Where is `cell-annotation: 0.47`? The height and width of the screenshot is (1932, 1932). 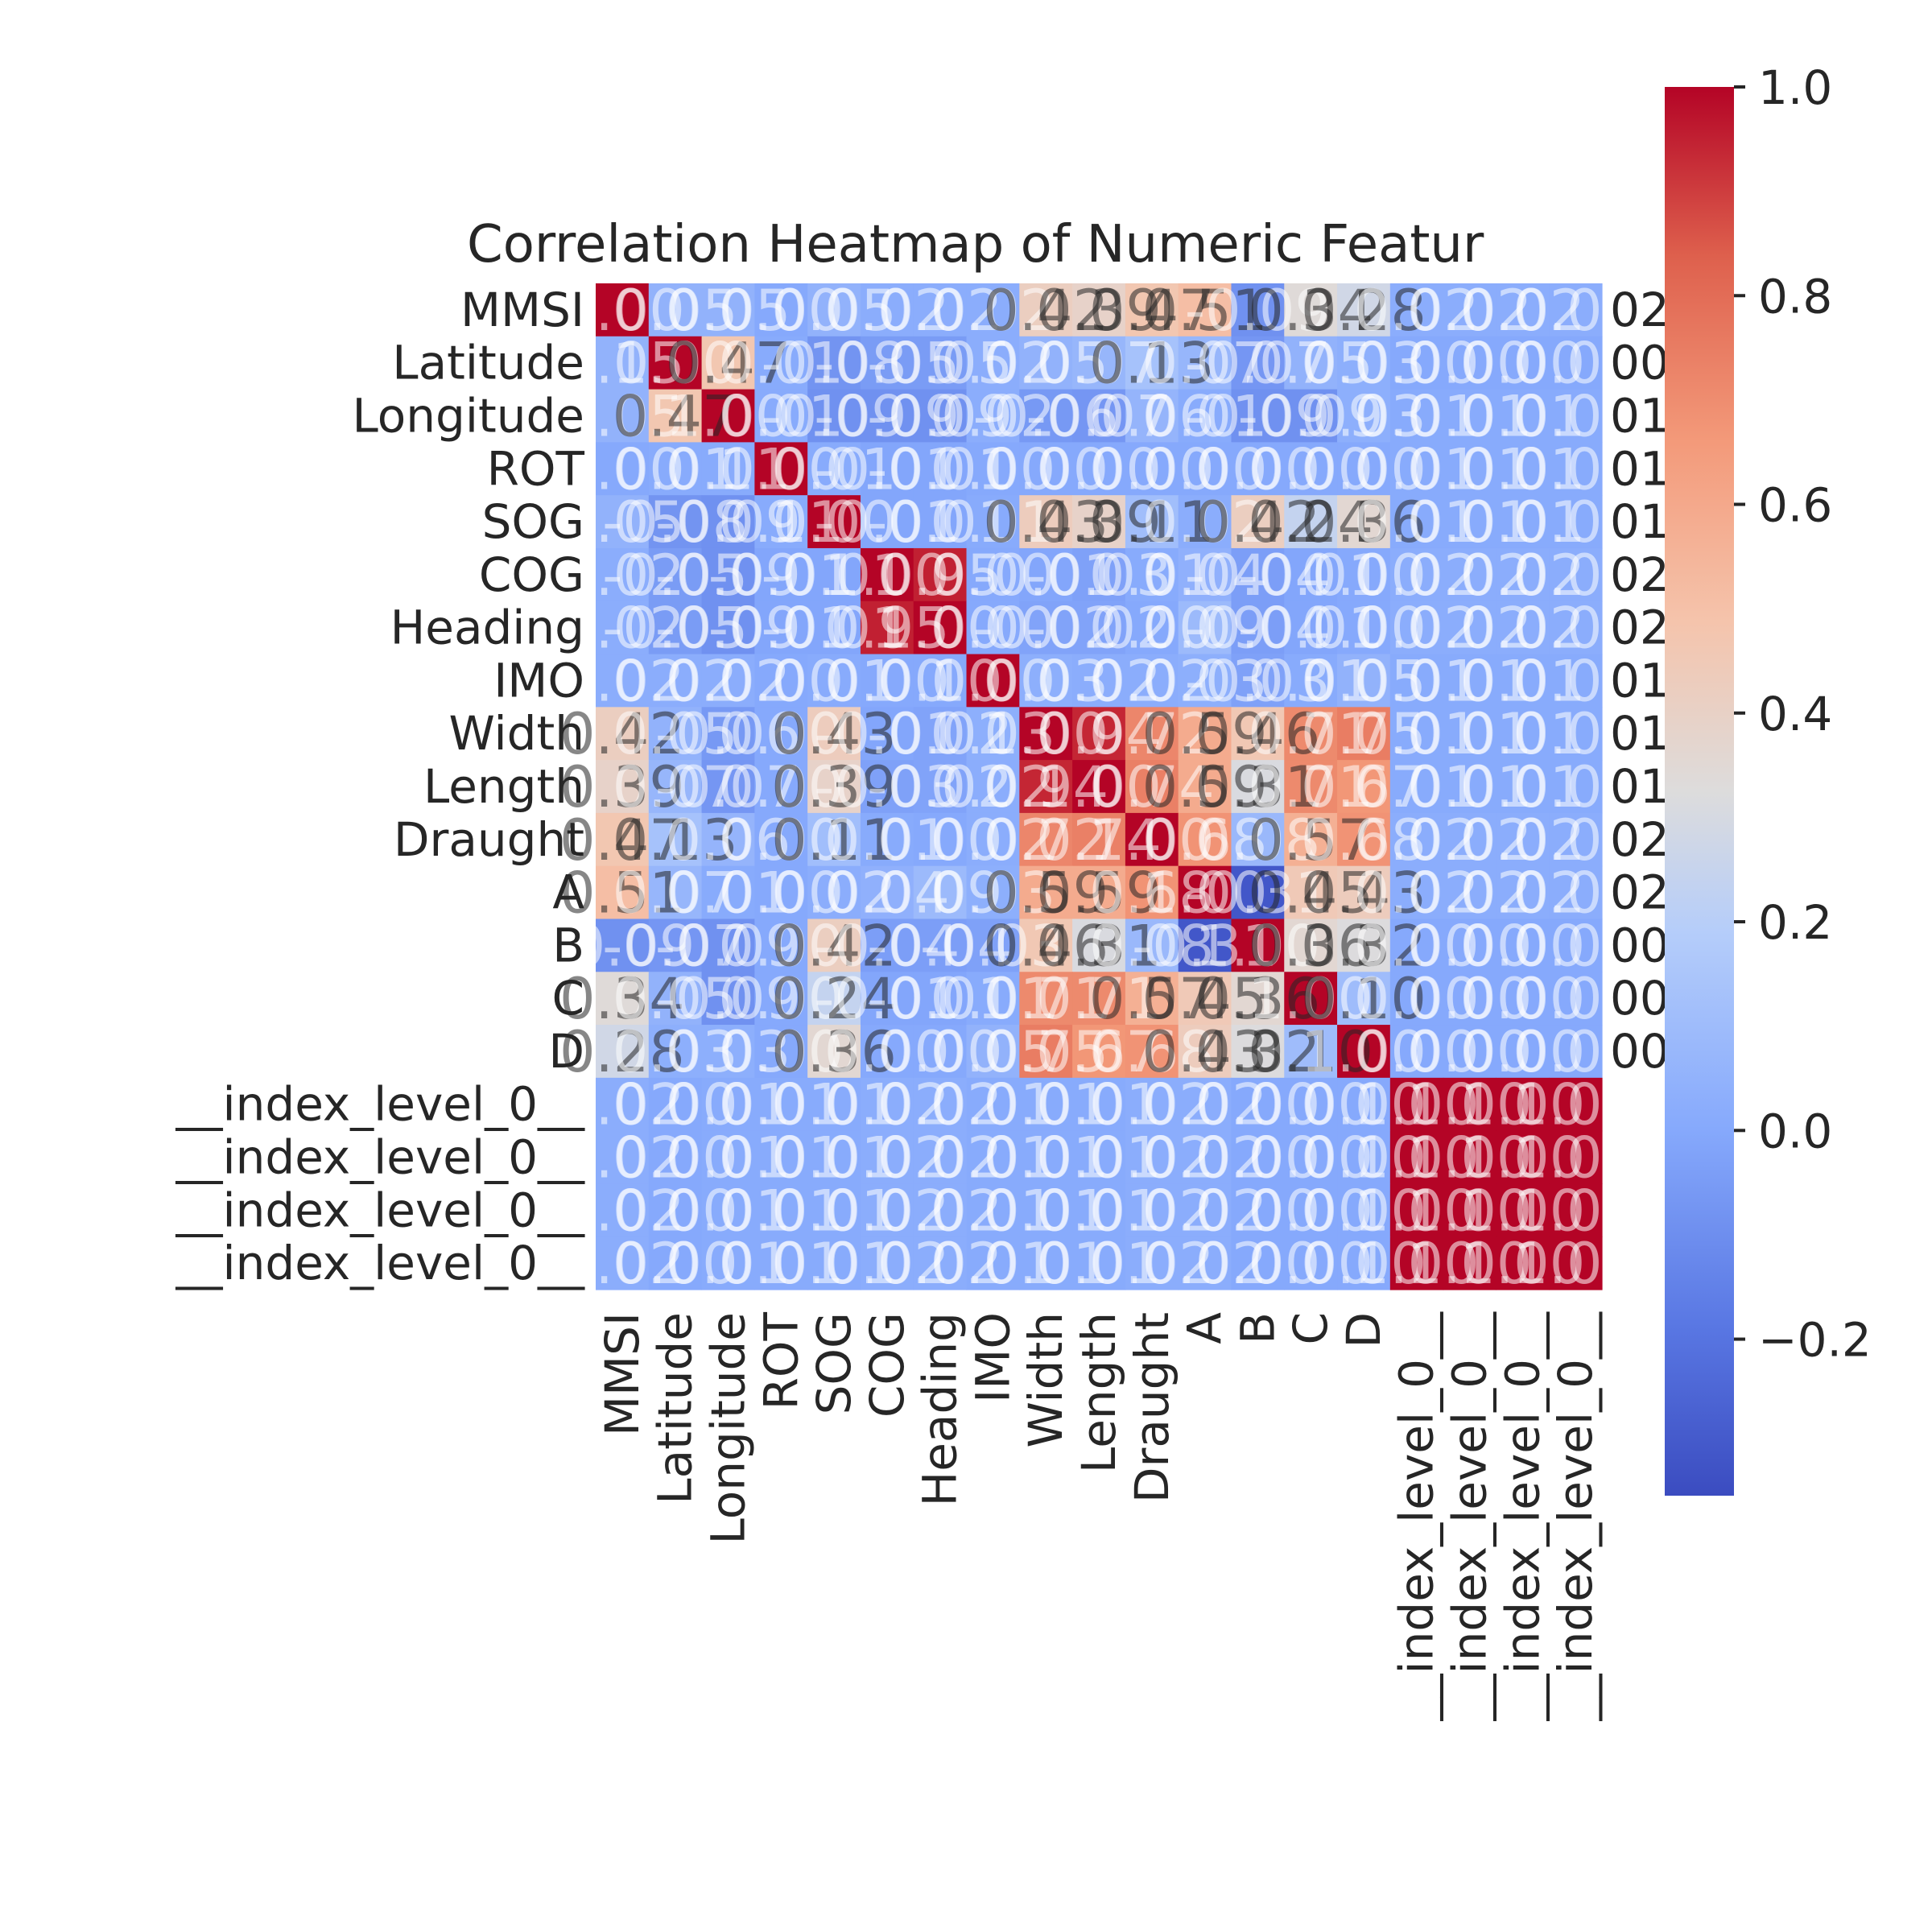
cell-annotation: 0.47 is located at coordinates (622, 840).